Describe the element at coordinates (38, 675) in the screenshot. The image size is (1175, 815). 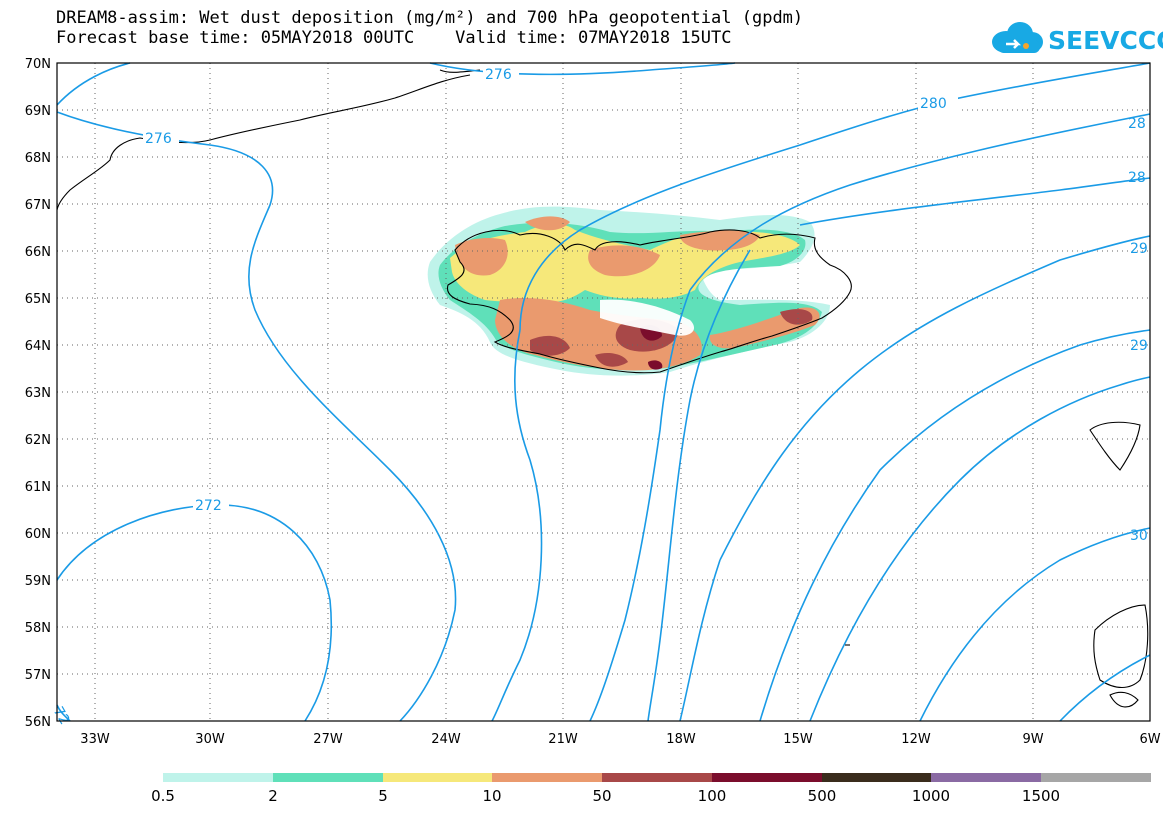
I see `lat-label: 57N` at that location.